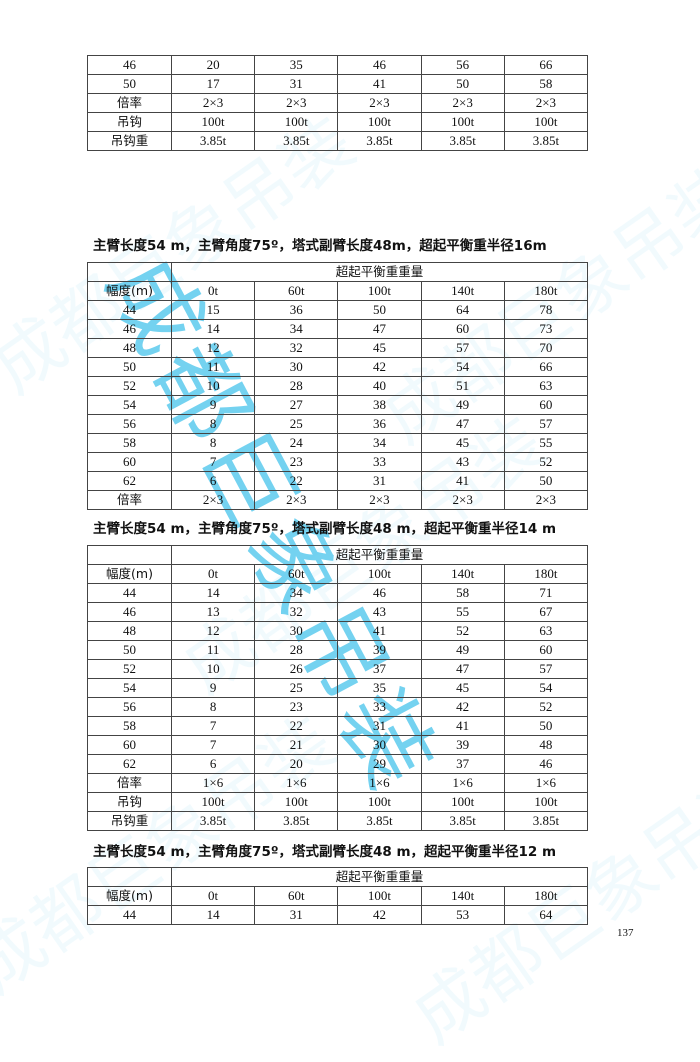  I want to click on table-row: 44 14 31 42 53 64, so click(338, 915).